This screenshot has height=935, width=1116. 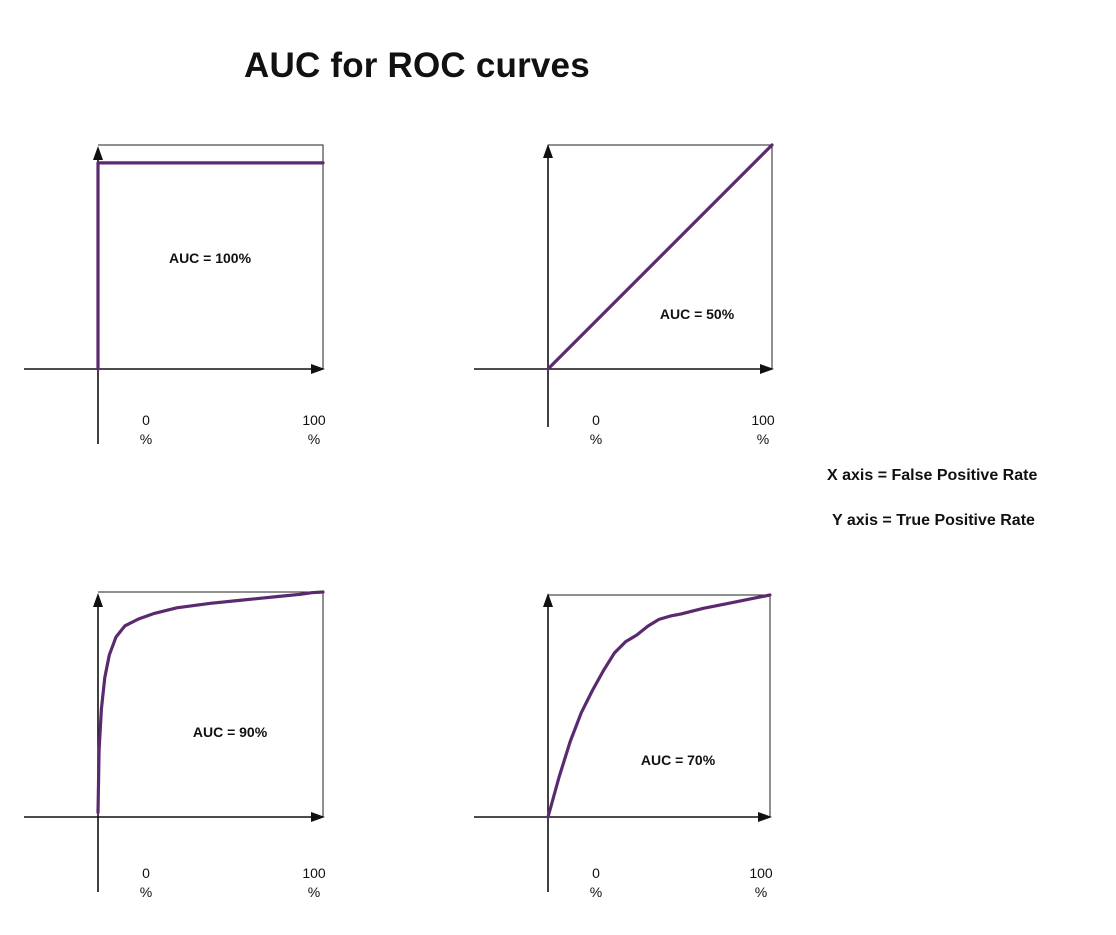 What do you see at coordinates (933, 520) in the screenshot?
I see `y-axis-note: Y axis = True Positive Rate` at bounding box center [933, 520].